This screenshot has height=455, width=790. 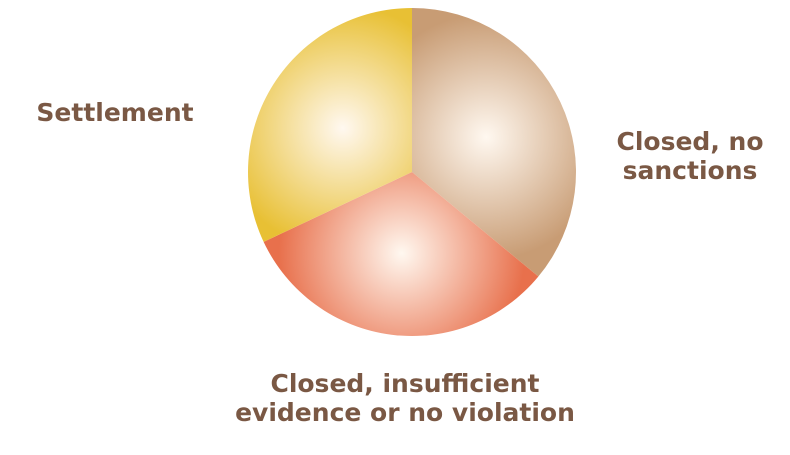 I want to click on slice-label: Settlement, so click(x=115, y=112).